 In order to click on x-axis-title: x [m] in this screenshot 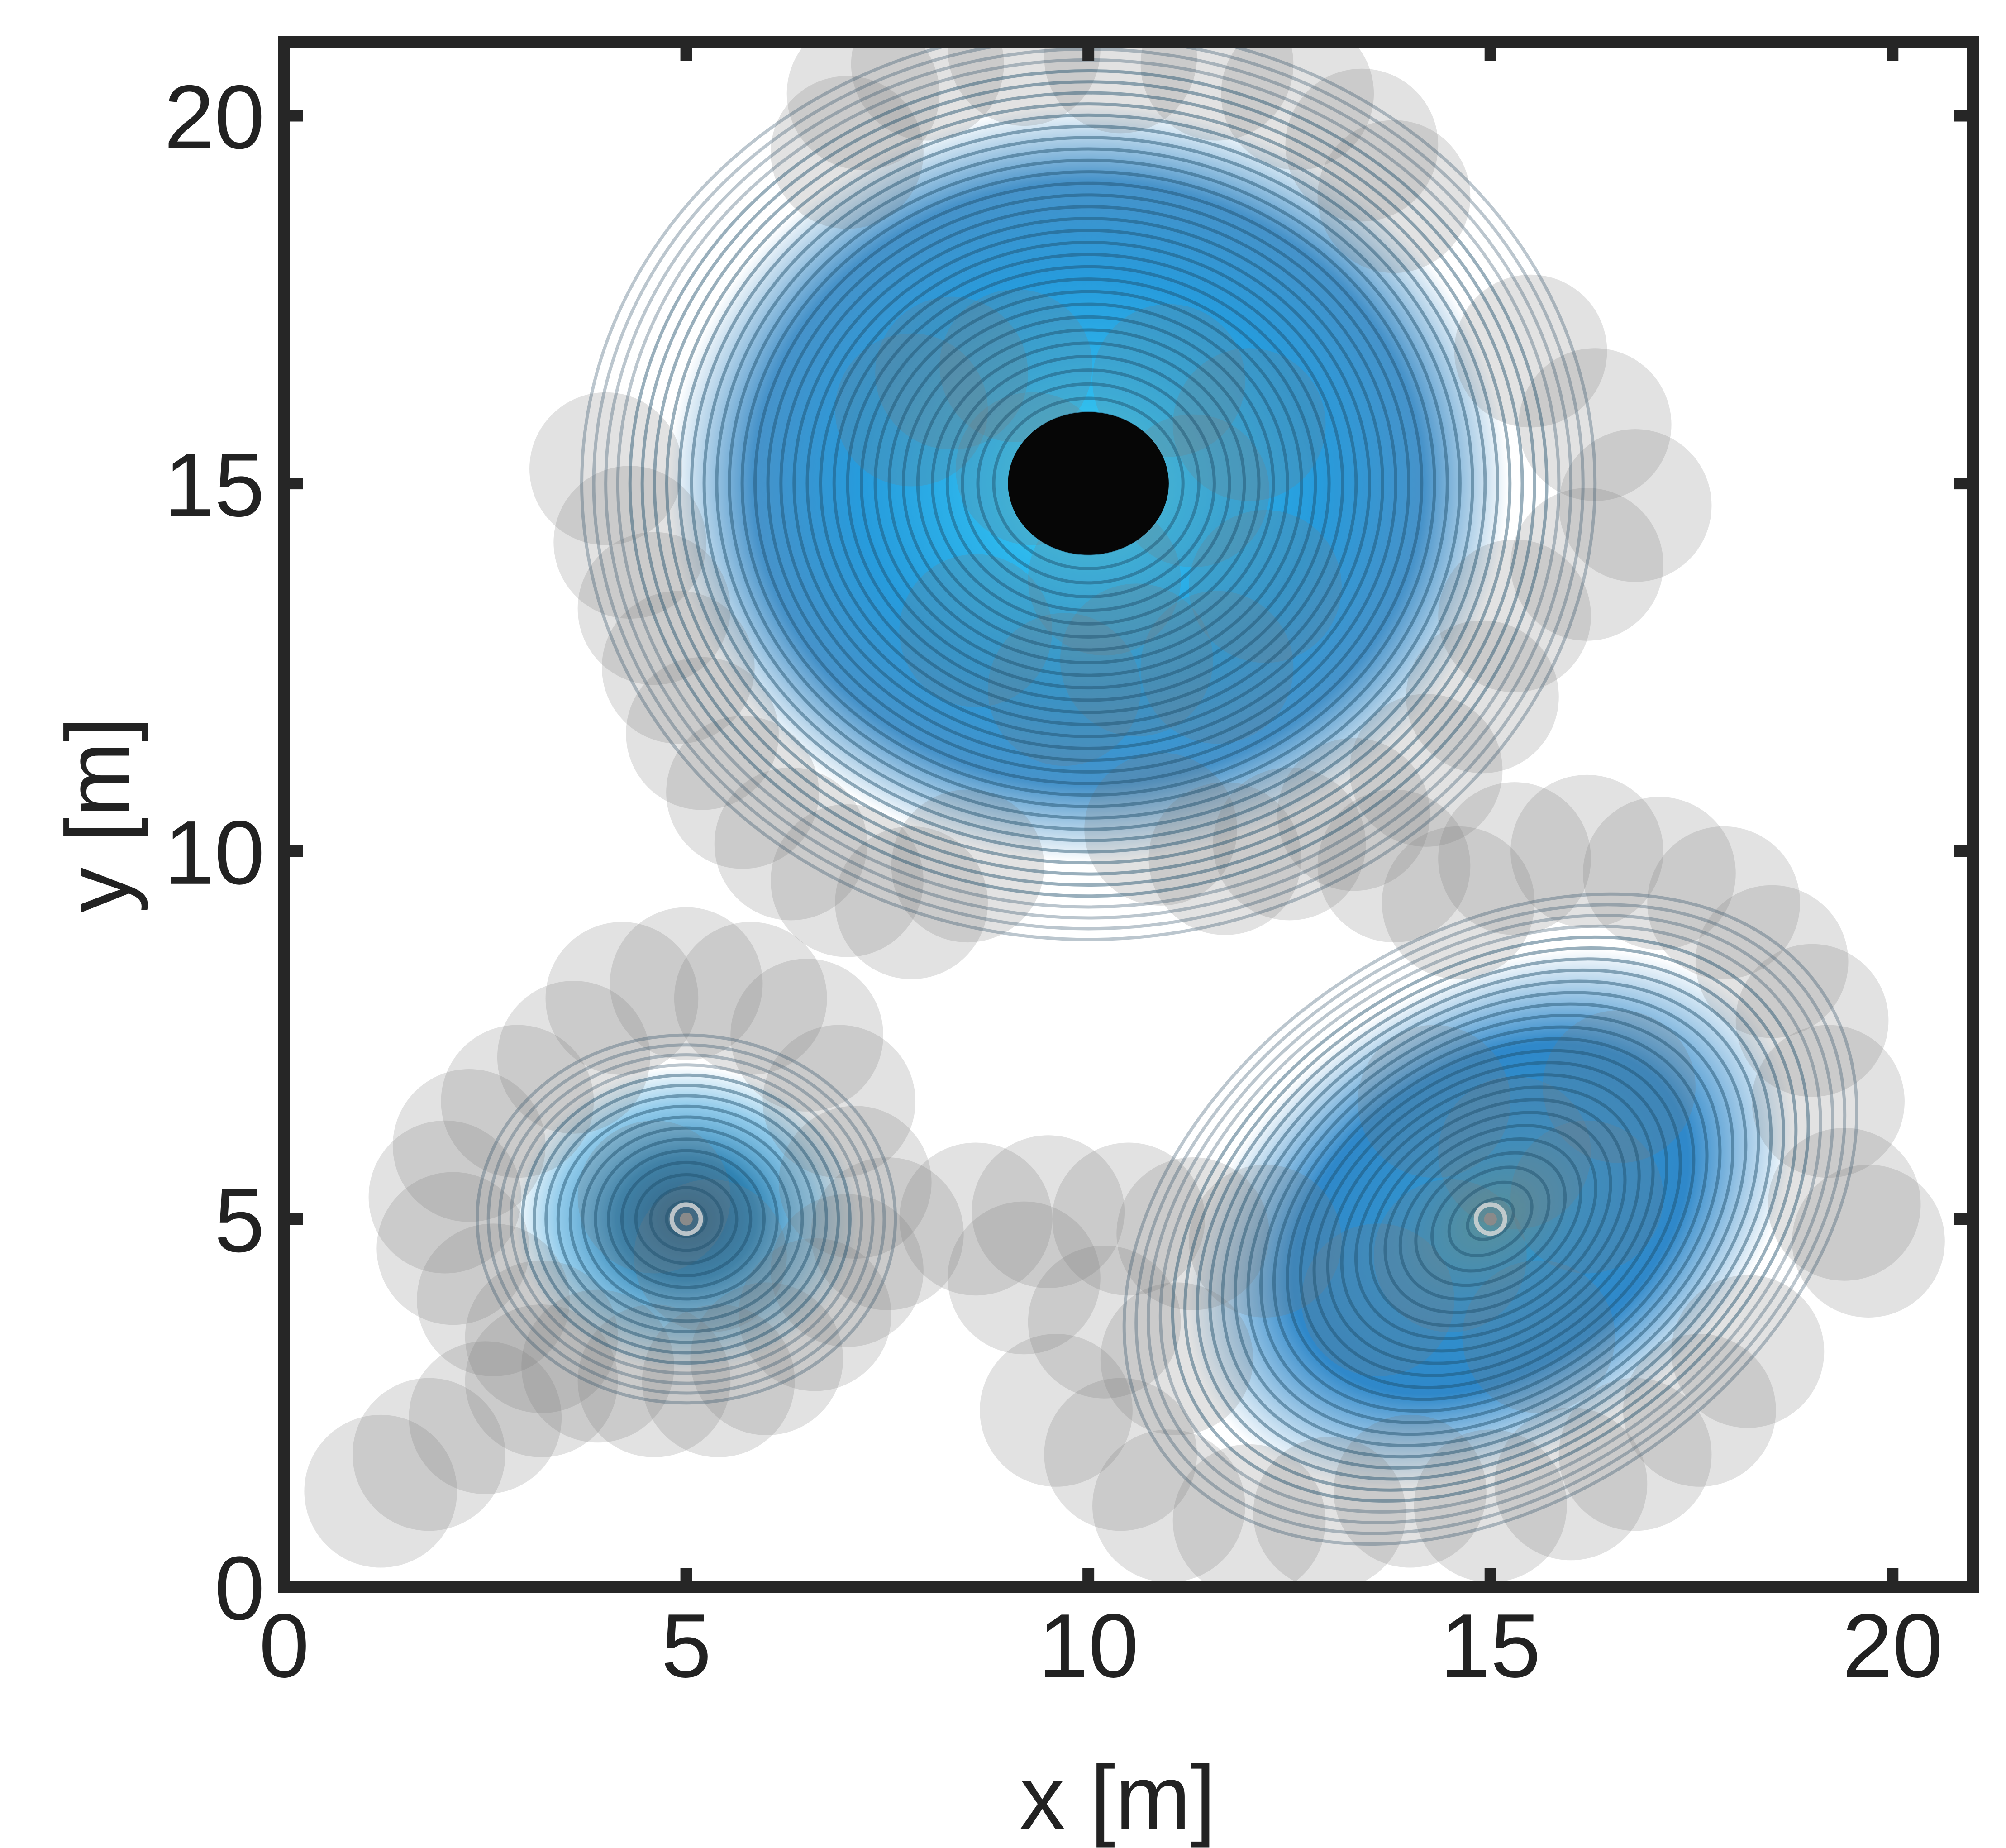, I will do `click(1117, 1797)`.